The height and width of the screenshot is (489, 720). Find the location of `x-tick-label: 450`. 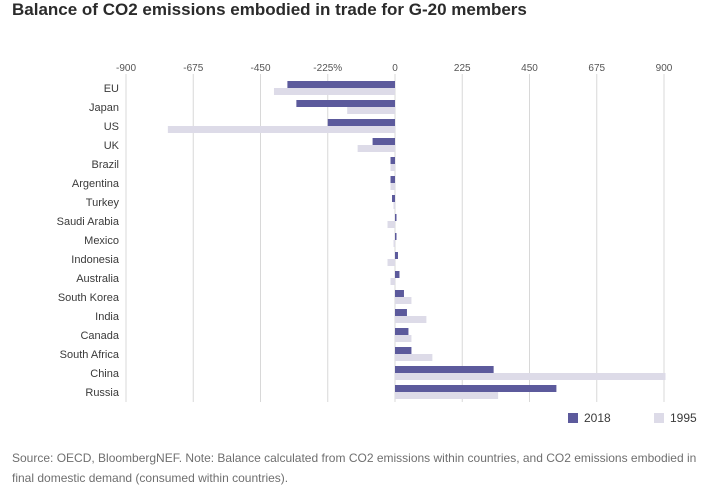

x-tick-label: 450 is located at coordinates (529, 68).